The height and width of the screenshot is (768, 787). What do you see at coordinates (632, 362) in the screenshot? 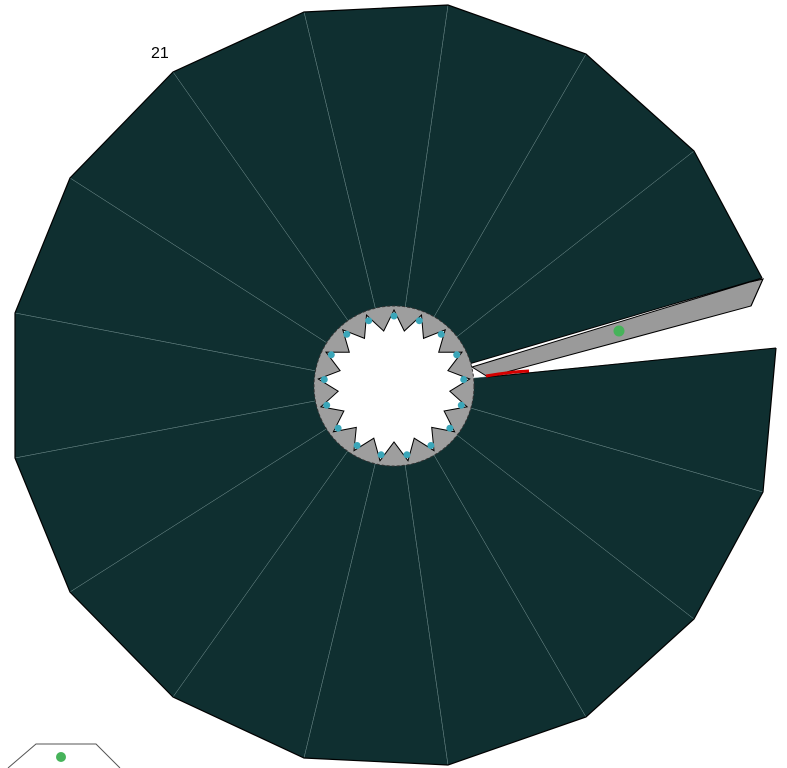
I see `gap-edge-bottom` at bounding box center [632, 362].